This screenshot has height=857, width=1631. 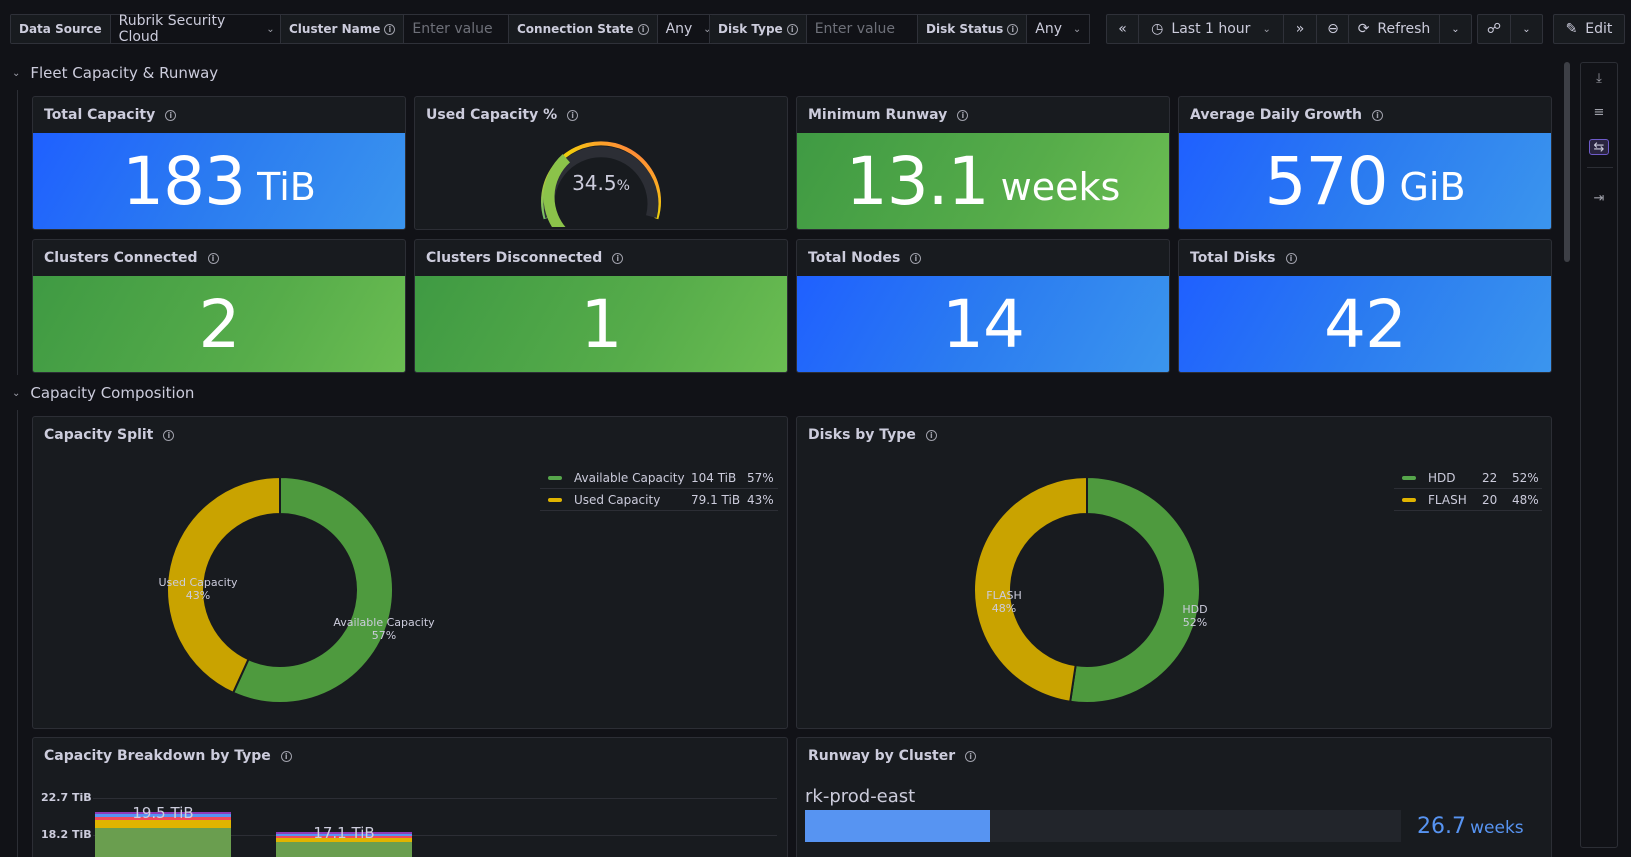 I want to click on zoom-out-button: ⊖, so click(x=1333, y=29).